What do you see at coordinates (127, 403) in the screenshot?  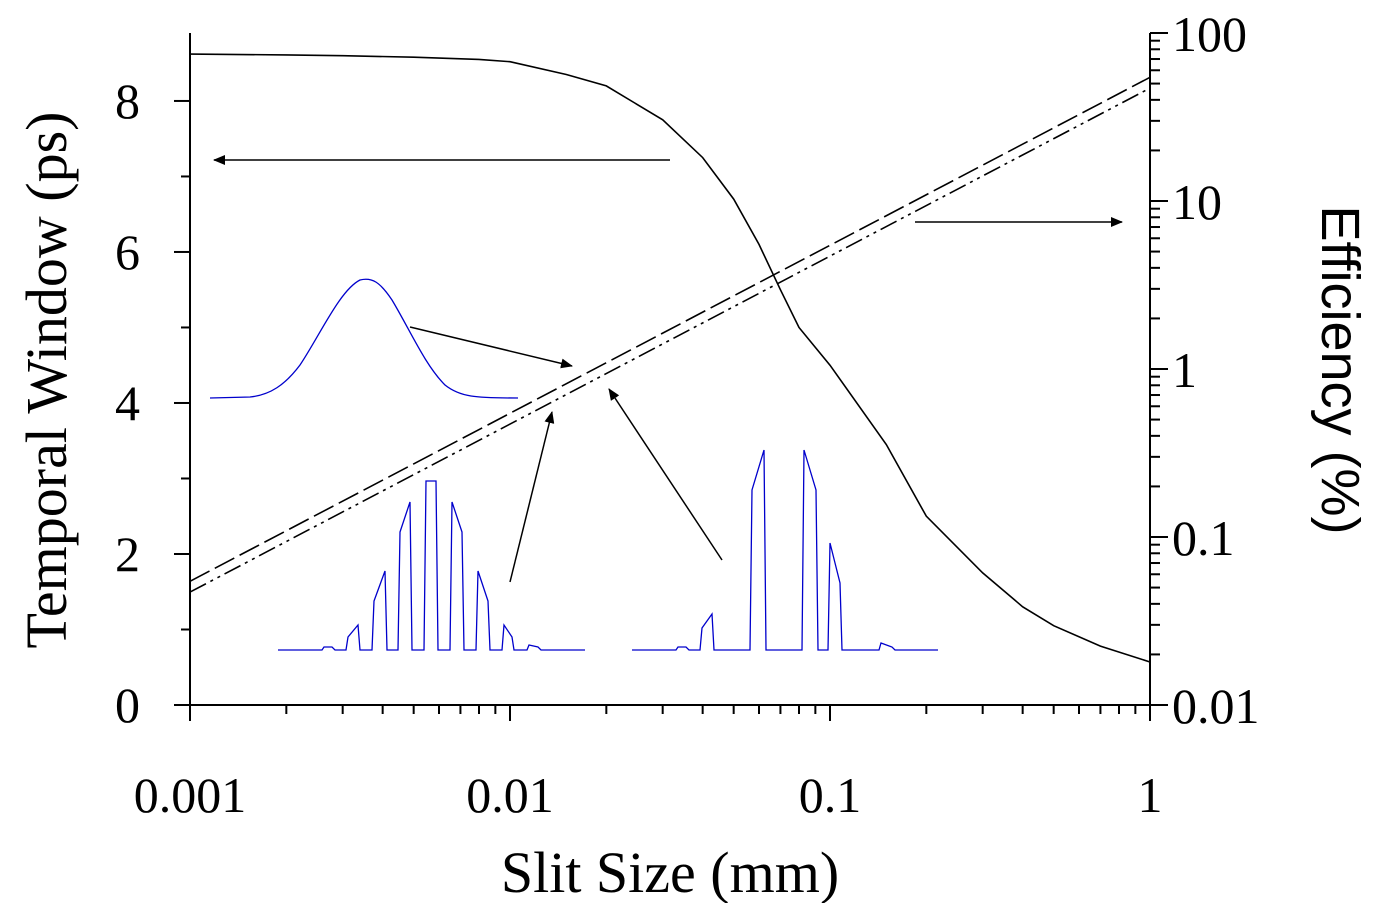 I see `y-left-tick-label: 4` at bounding box center [127, 403].